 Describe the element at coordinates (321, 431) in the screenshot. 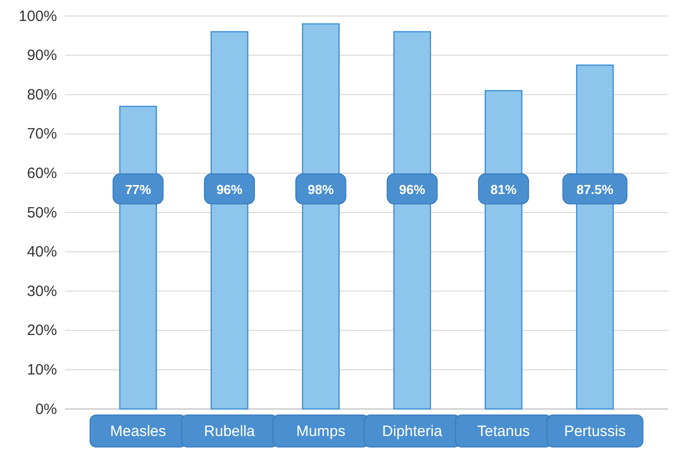

I see `x-tick-label: Mumps` at that location.